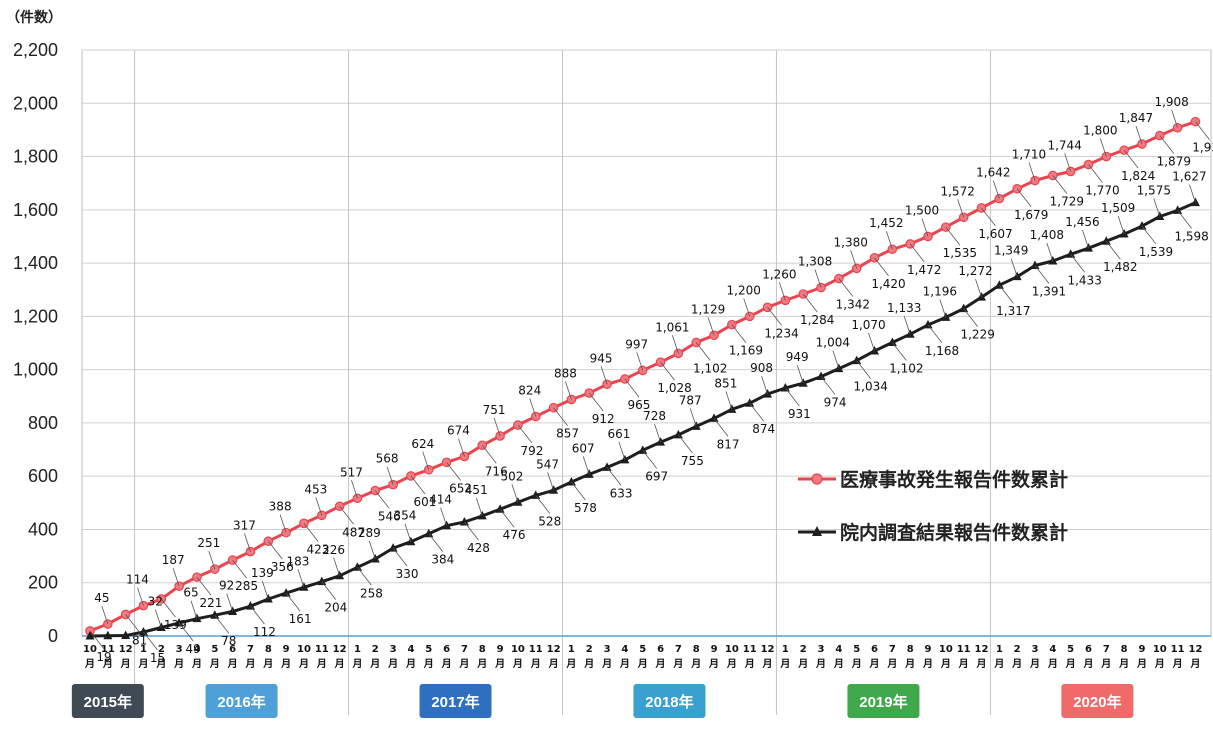 The height and width of the screenshot is (734, 1213). I want to click on data-label: 453, so click(315, 489).